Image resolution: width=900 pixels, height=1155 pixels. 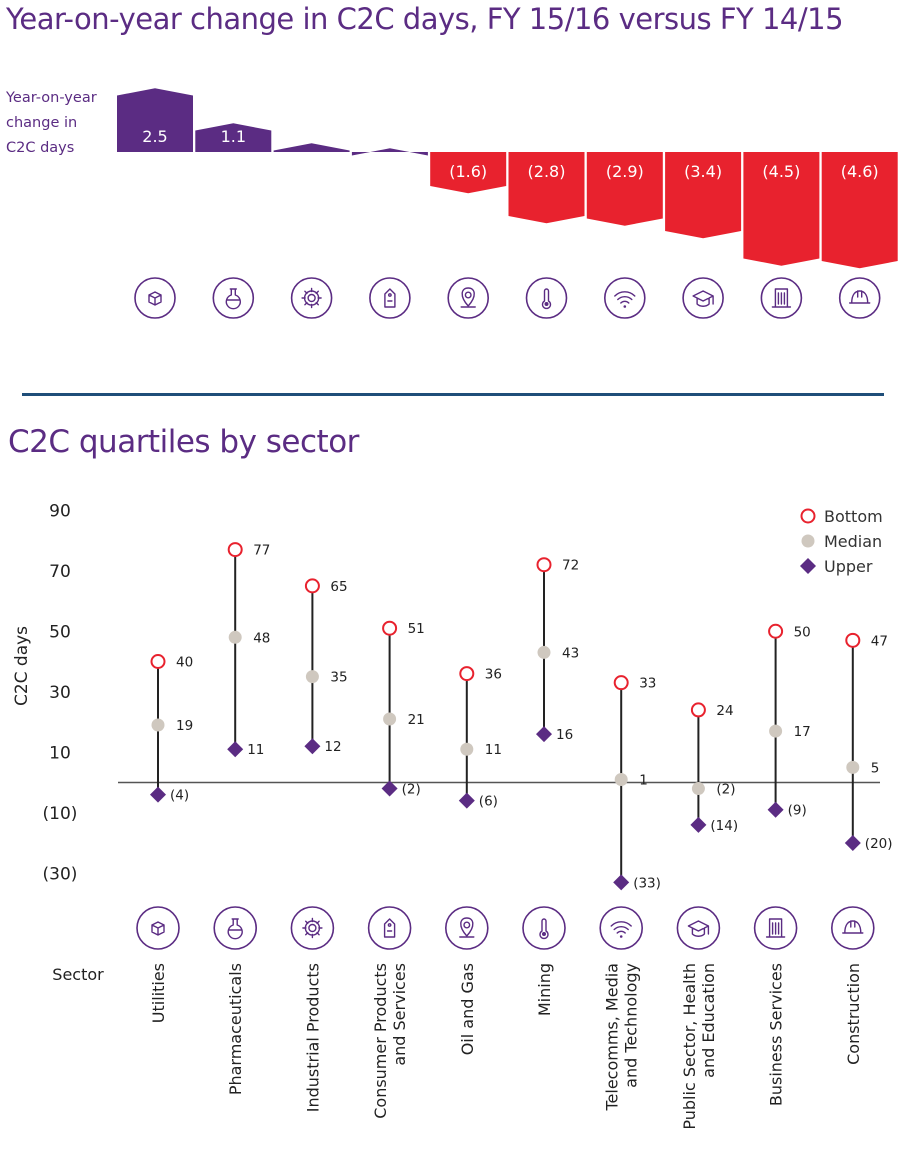 What do you see at coordinates (776, 1034) in the screenshot?
I see `category-label: Business Services` at bounding box center [776, 1034].